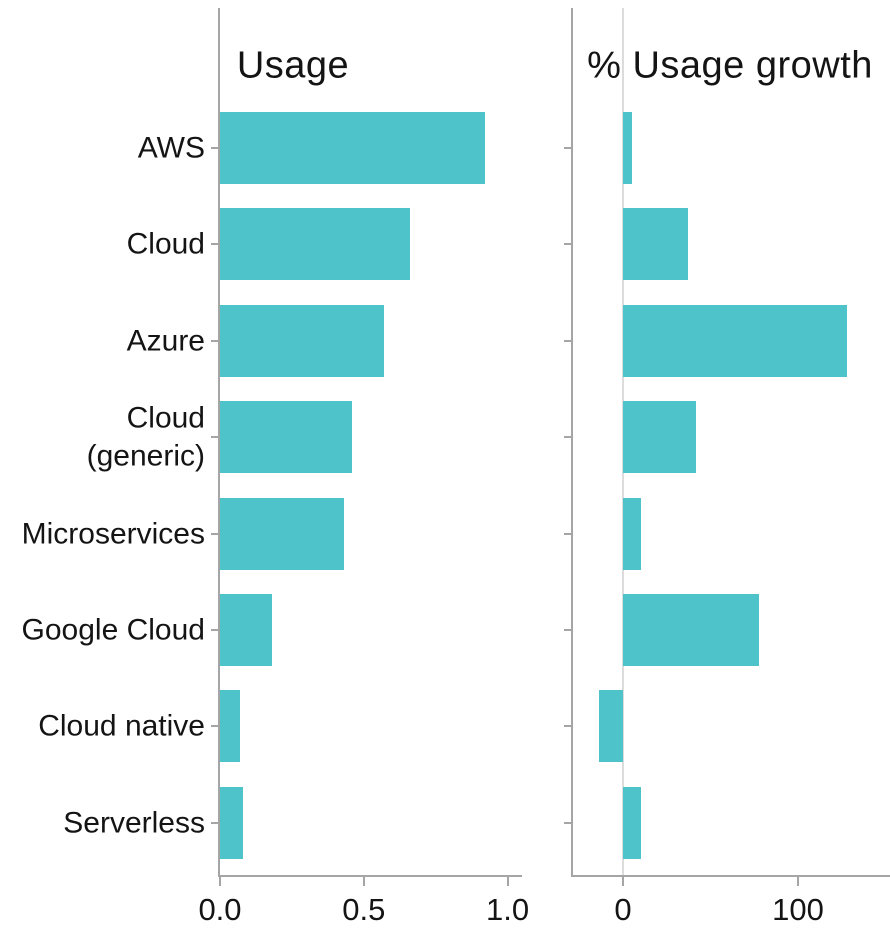 The height and width of the screenshot is (944, 890). What do you see at coordinates (632, 822) in the screenshot?
I see `bar--usage-growth-serverless` at bounding box center [632, 822].